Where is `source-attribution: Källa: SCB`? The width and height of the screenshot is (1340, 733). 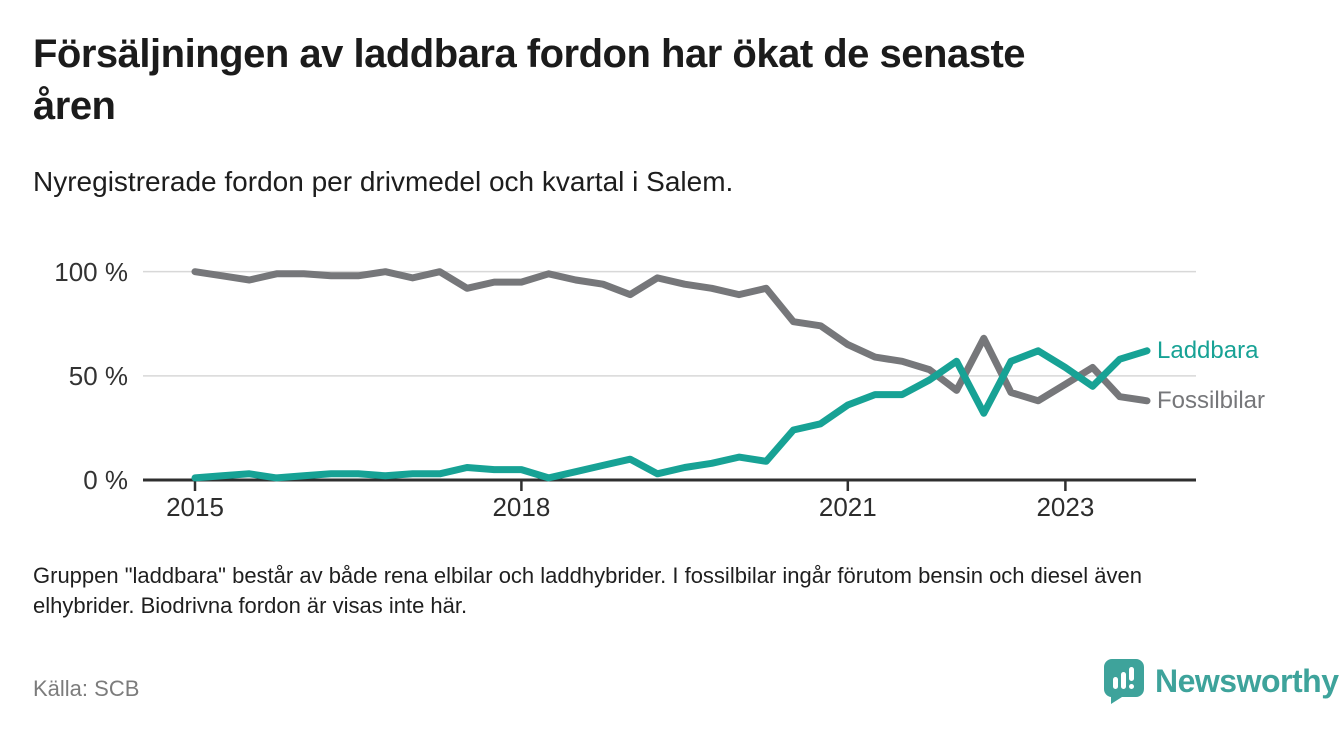
source-attribution: Källa: SCB is located at coordinates (86, 688).